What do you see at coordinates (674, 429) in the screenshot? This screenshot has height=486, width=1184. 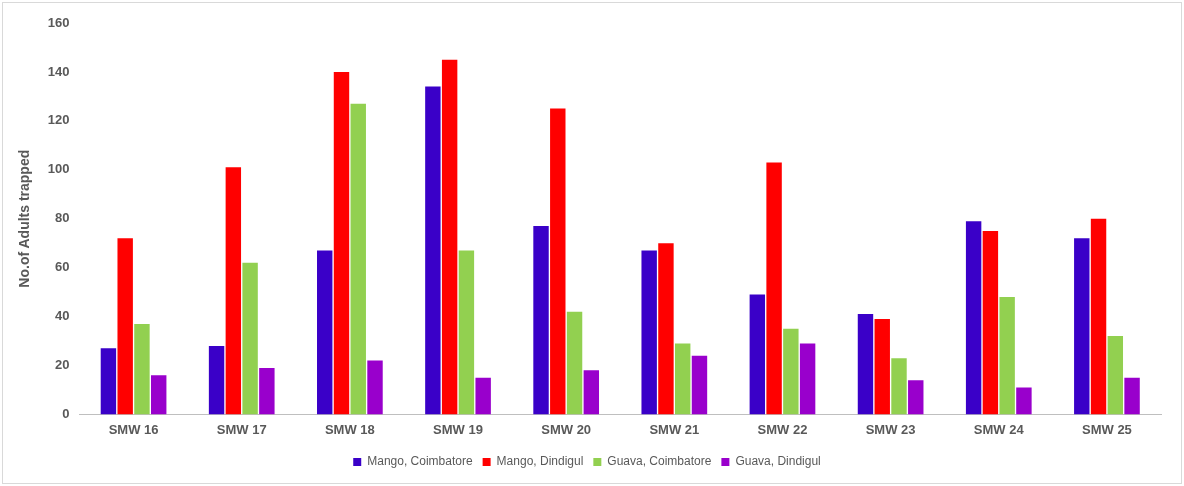 I see `x-tick-label: SMW 21` at bounding box center [674, 429].